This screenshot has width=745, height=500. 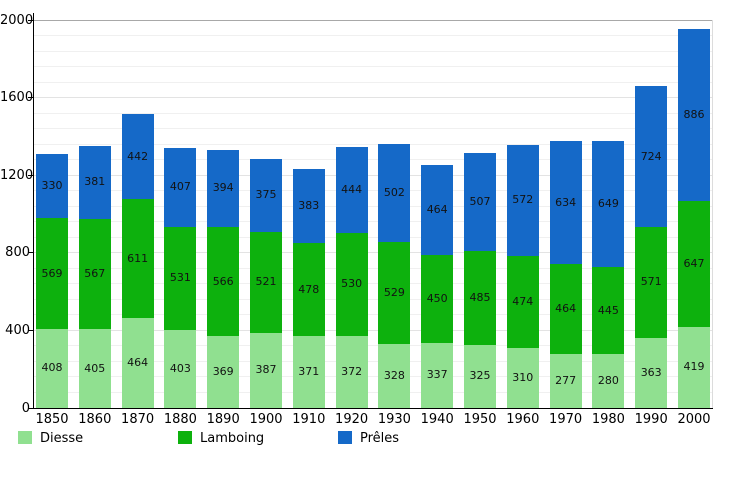 I want to click on x-axis-tick-label: 1960, so click(x=523, y=419).